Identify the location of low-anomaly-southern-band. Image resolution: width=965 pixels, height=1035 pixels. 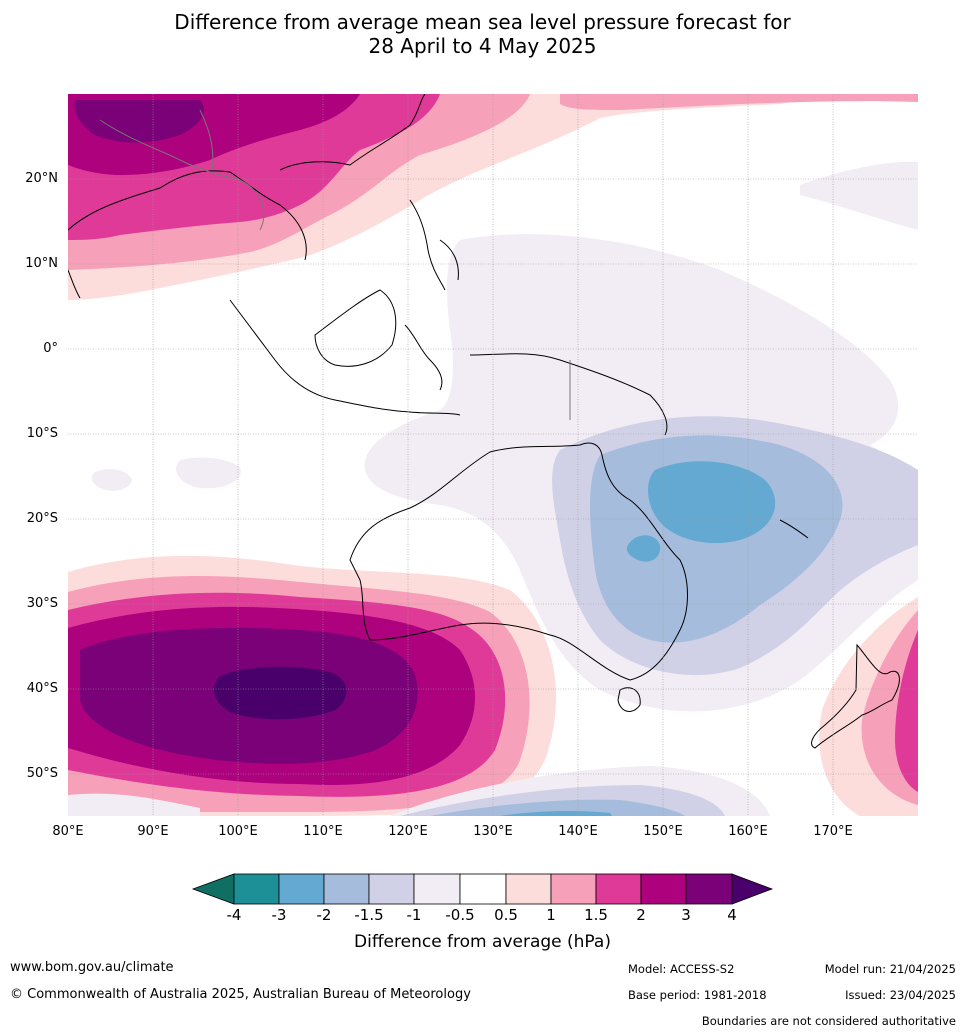
(419, 791).